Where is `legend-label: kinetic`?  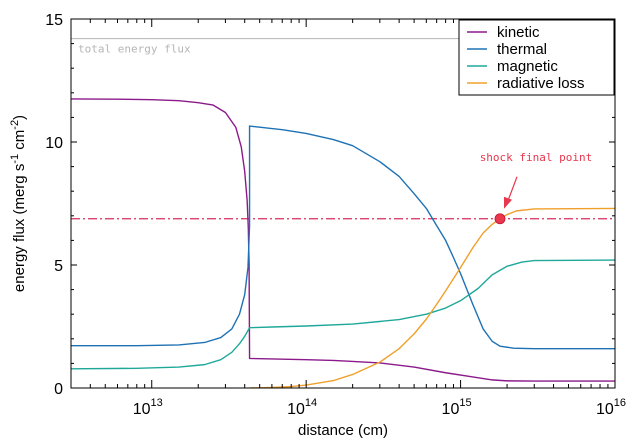
legend-label: kinetic is located at coordinates (518, 32).